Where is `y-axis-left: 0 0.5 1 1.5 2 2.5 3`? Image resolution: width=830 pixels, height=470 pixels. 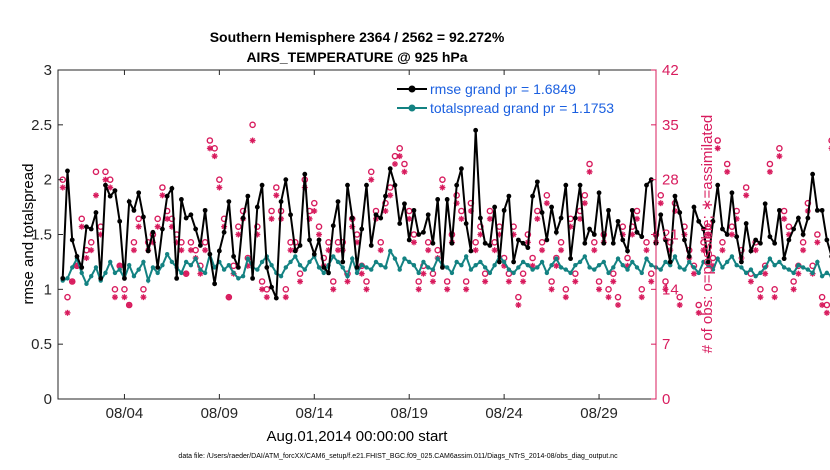 y-axis-left: 0 0.5 1 1.5 2 2.5 3 is located at coordinates (47, 235).